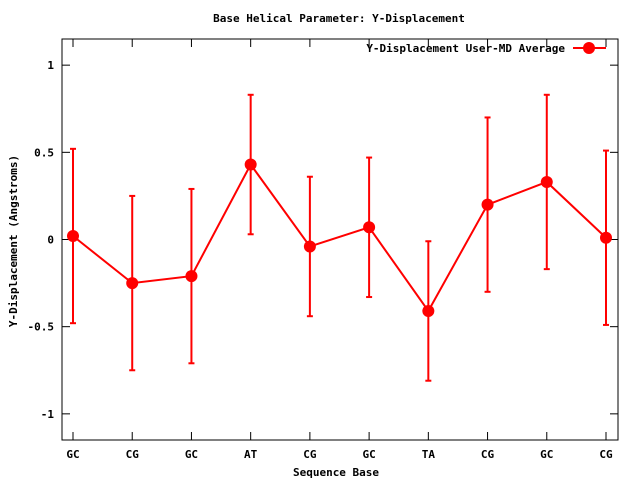 This screenshot has width=640, height=480. I want to click on y-tick-label: 1, so click(50, 65).